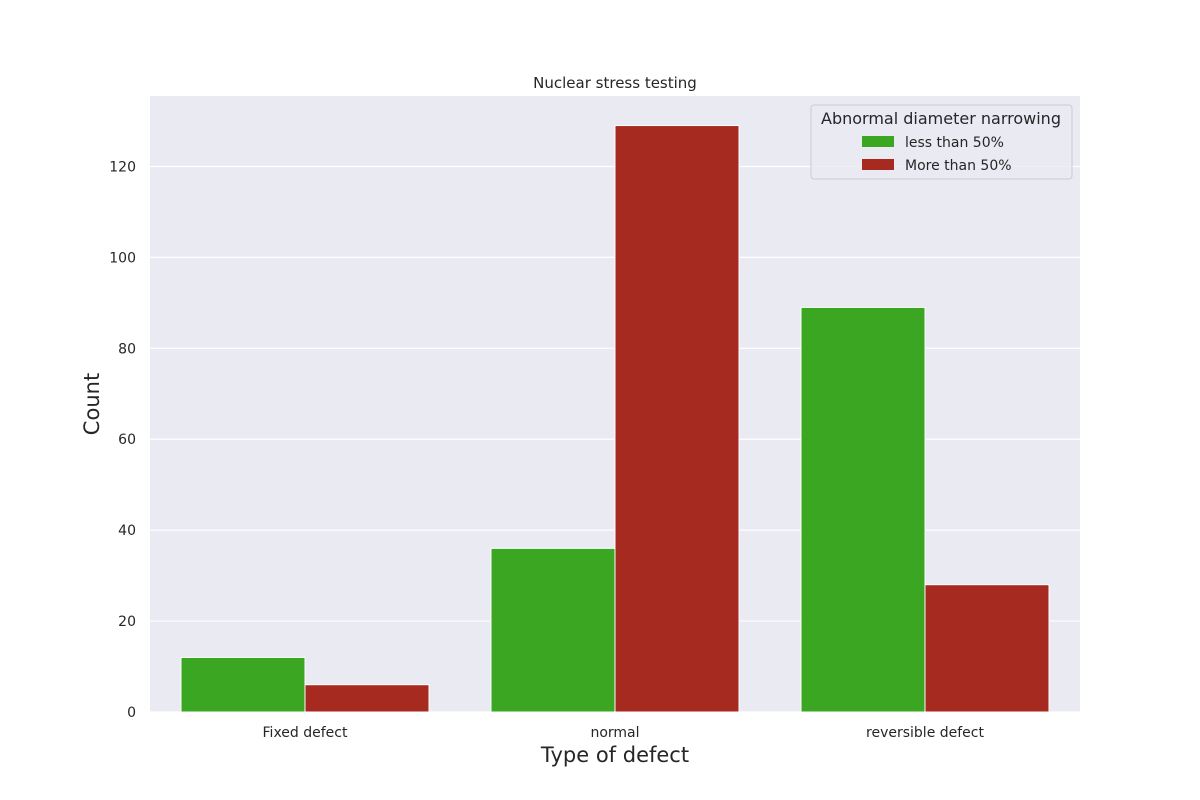  Describe the element at coordinates (941, 118) in the screenshot. I see `legend-title: Abnormal diameter narrowing` at that location.